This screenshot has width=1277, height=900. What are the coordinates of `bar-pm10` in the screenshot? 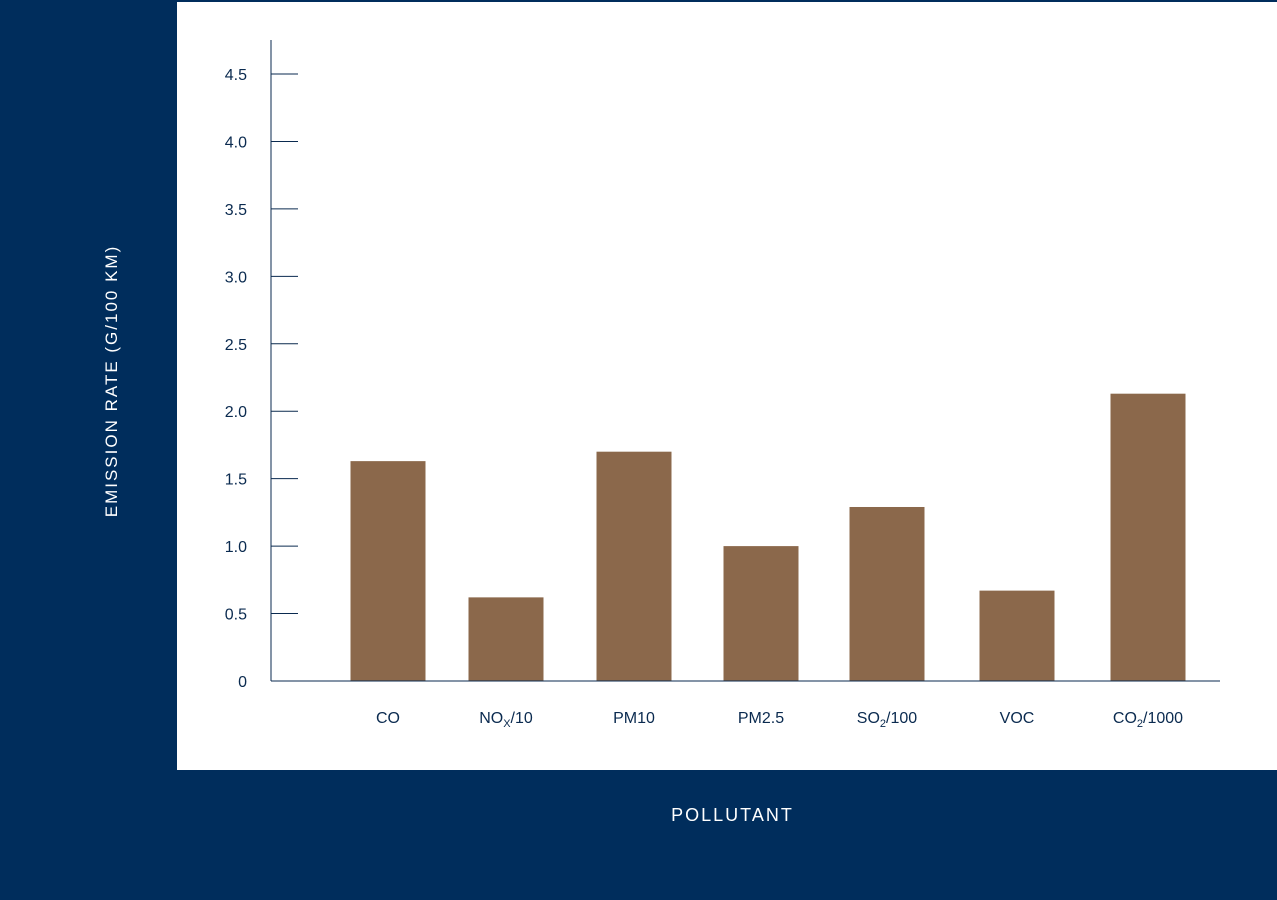 It's located at (634, 566).